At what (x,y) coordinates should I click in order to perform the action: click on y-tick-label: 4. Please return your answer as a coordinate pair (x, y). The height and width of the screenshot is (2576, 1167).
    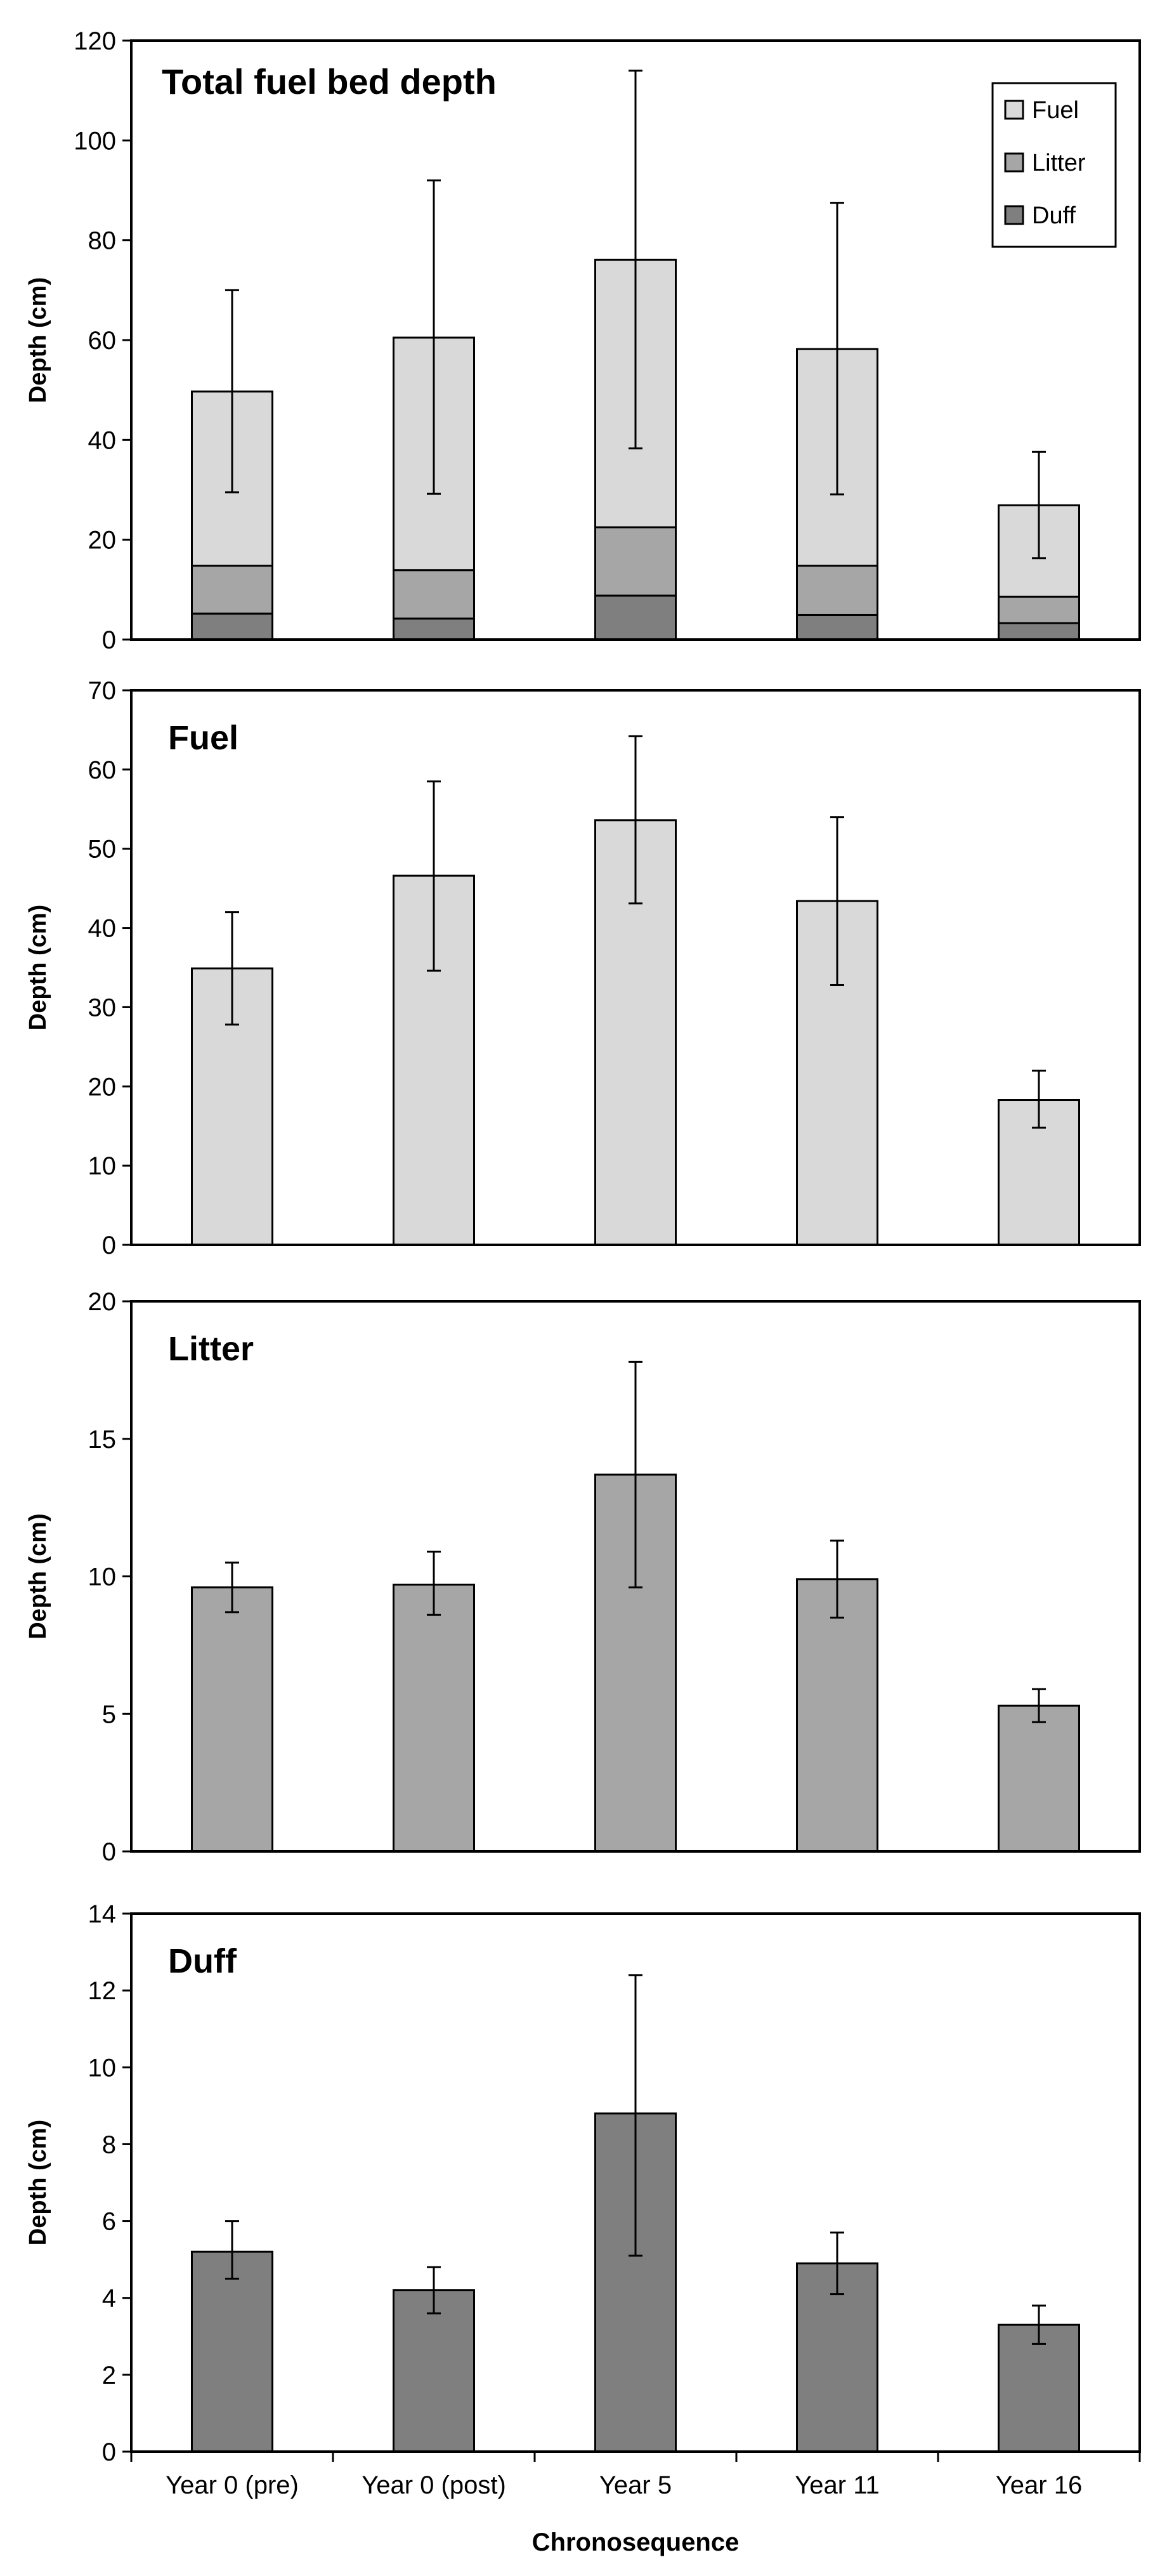
    Looking at the image, I should click on (109, 2299).